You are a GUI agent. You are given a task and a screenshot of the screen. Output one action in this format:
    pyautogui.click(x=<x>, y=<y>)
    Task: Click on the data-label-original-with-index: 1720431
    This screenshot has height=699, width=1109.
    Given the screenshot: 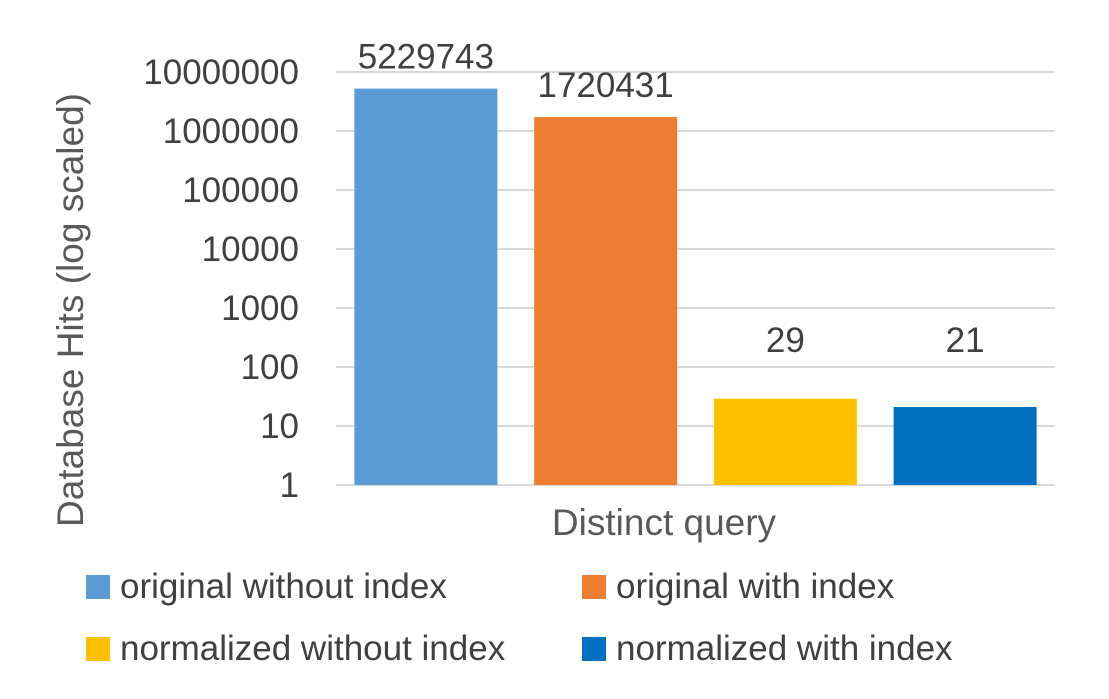 What is the action you would take?
    pyautogui.click(x=605, y=85)
    